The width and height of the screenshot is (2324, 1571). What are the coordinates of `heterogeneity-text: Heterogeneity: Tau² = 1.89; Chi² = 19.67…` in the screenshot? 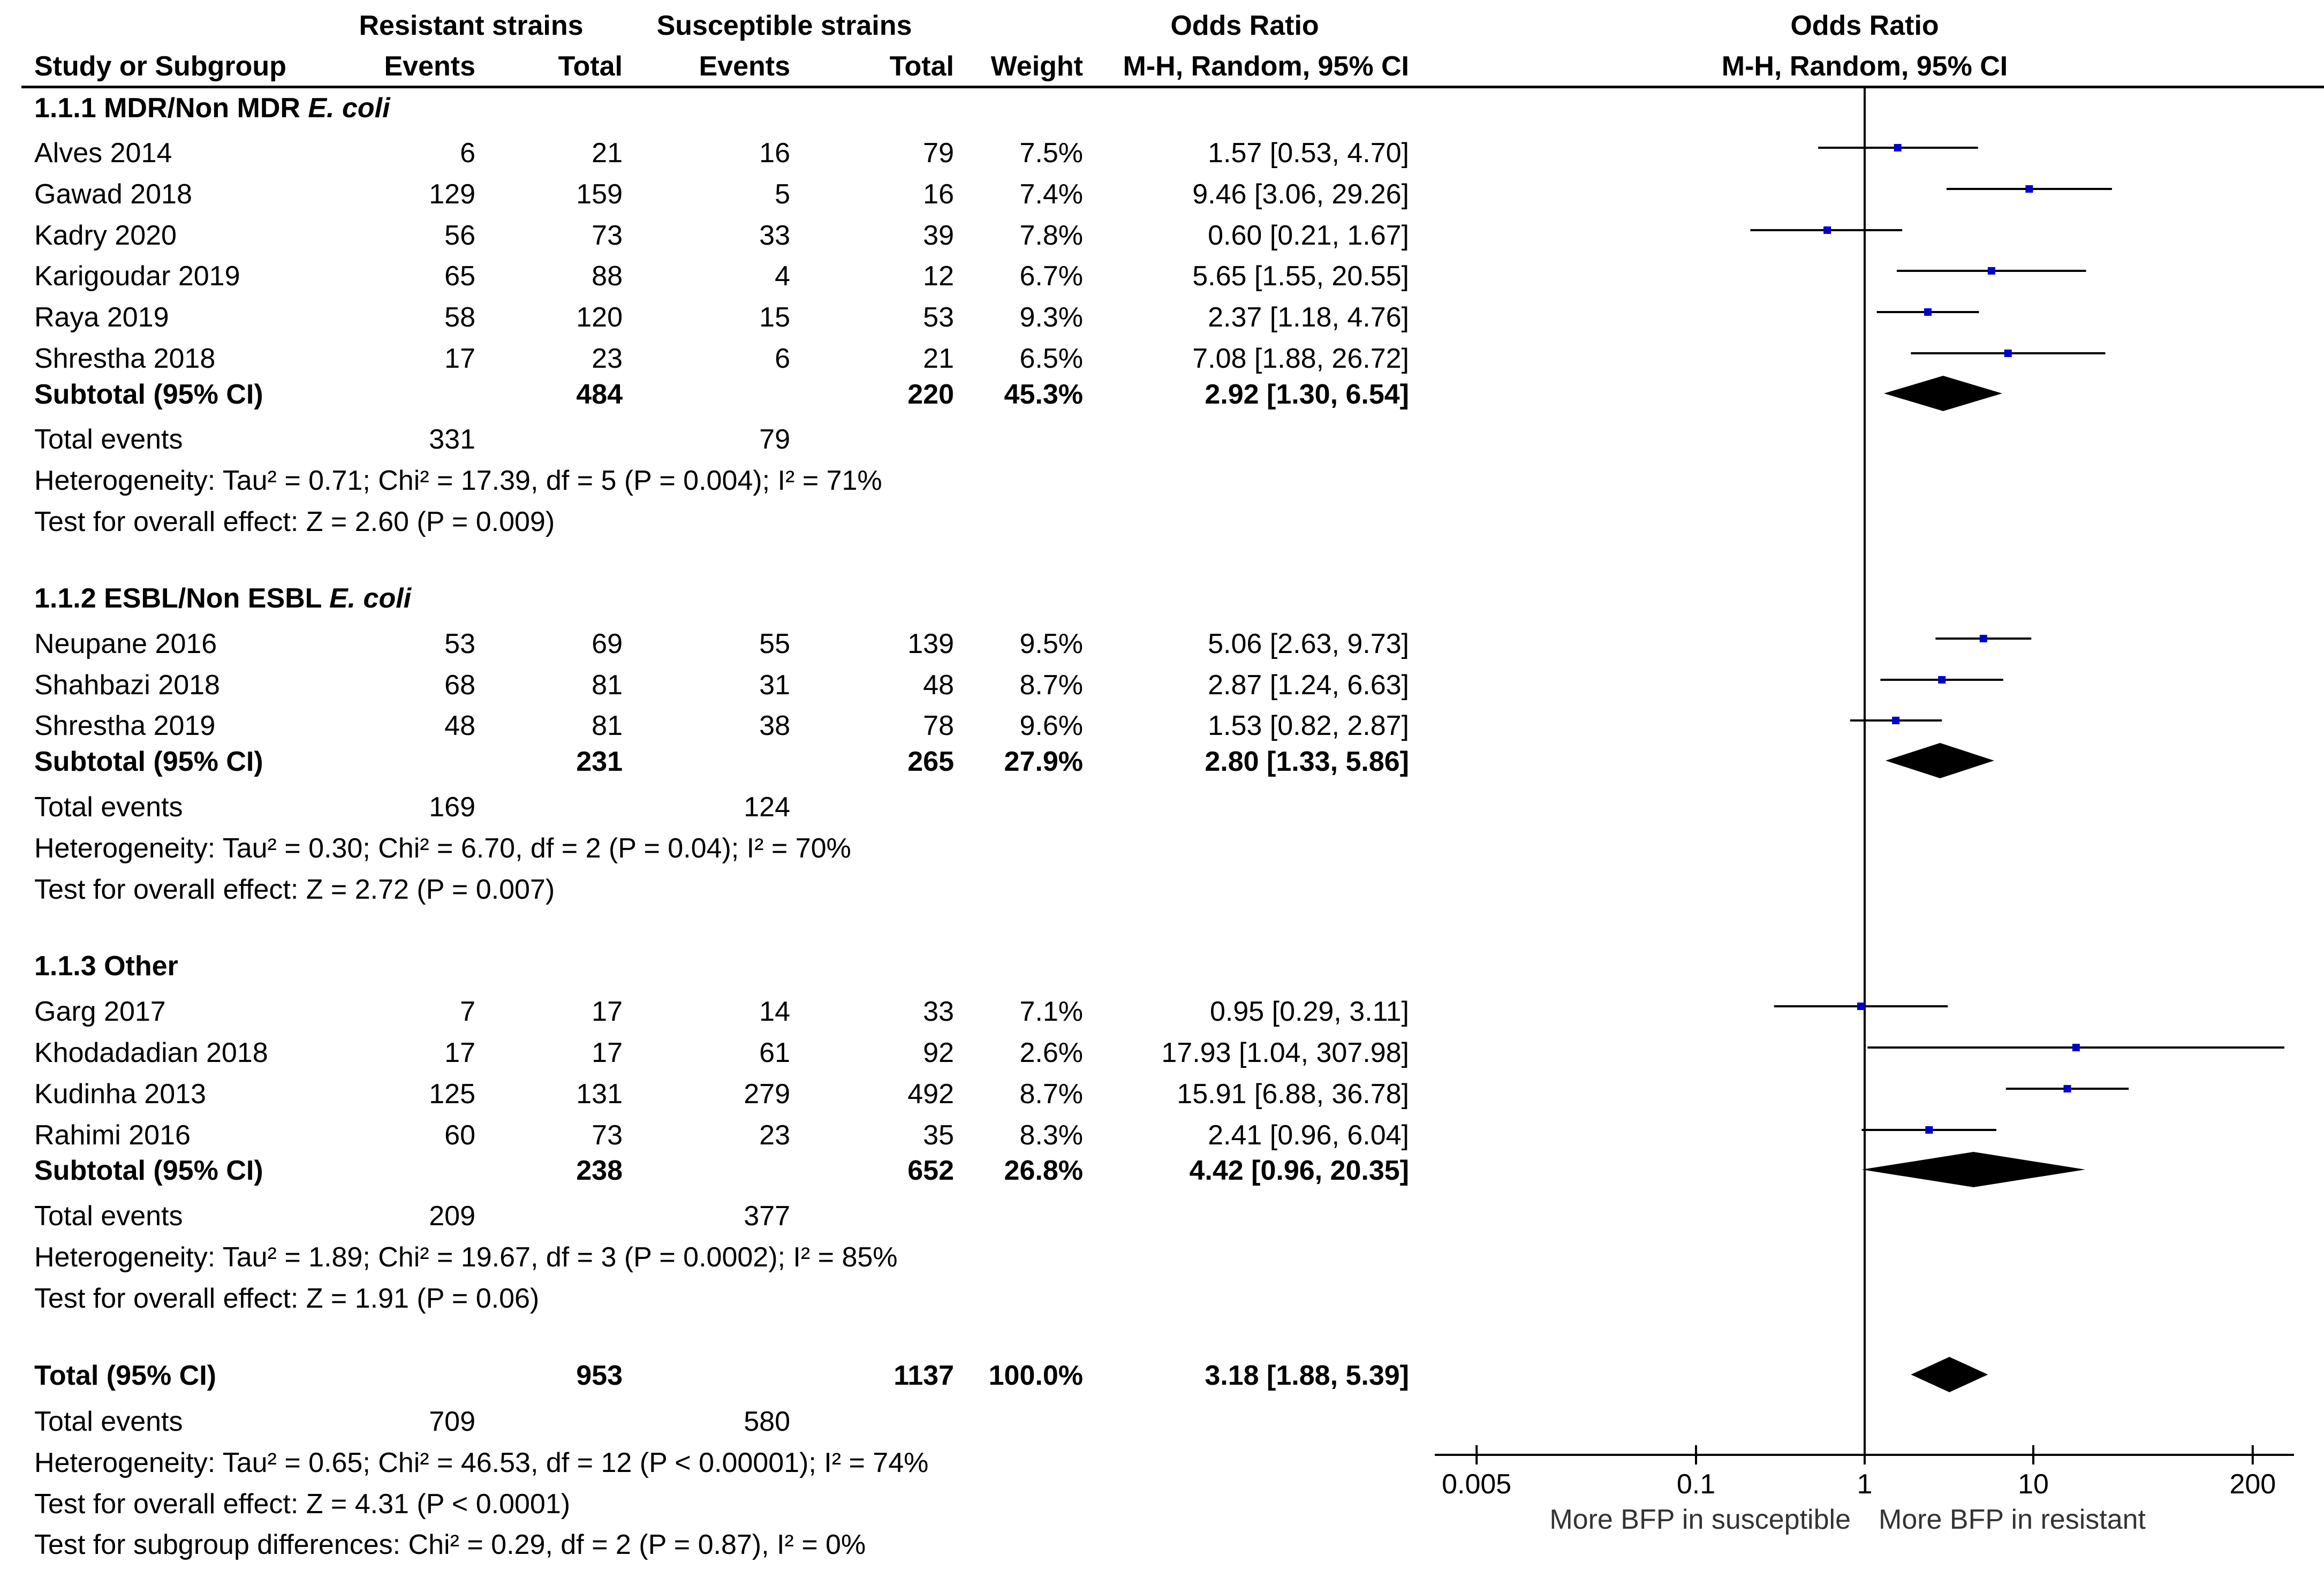 It's located at (466, 1258).